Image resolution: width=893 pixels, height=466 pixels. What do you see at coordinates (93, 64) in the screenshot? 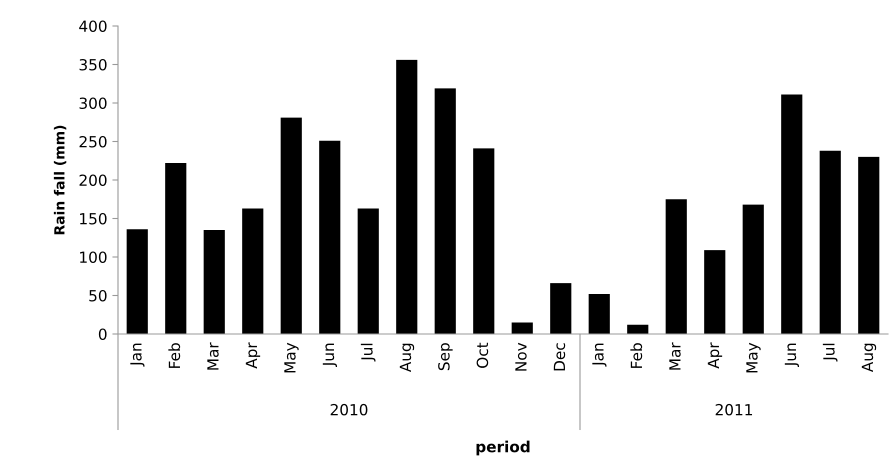
I see `y-tick-label: 350` at bounding box center [93, 64].